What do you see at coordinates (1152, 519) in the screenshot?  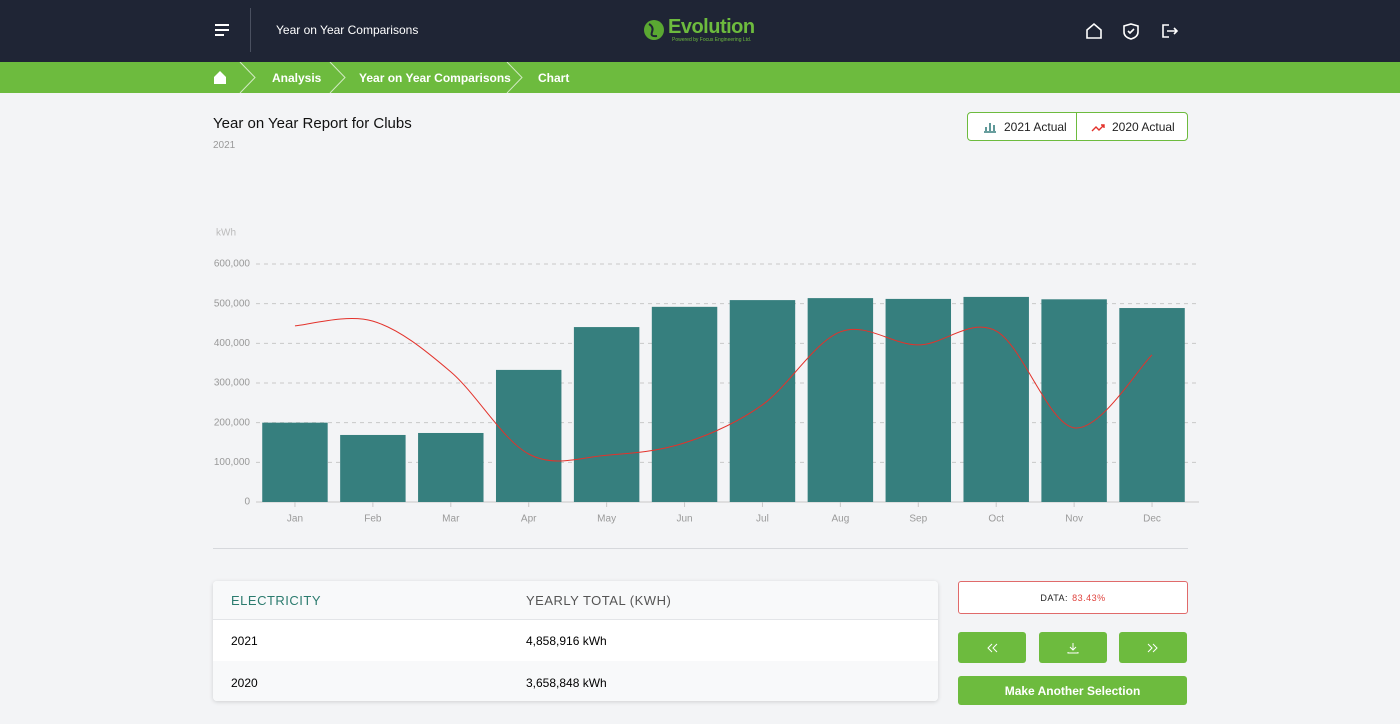 I see `x-tick-label: Dec` at bounding box center [1152, 519].